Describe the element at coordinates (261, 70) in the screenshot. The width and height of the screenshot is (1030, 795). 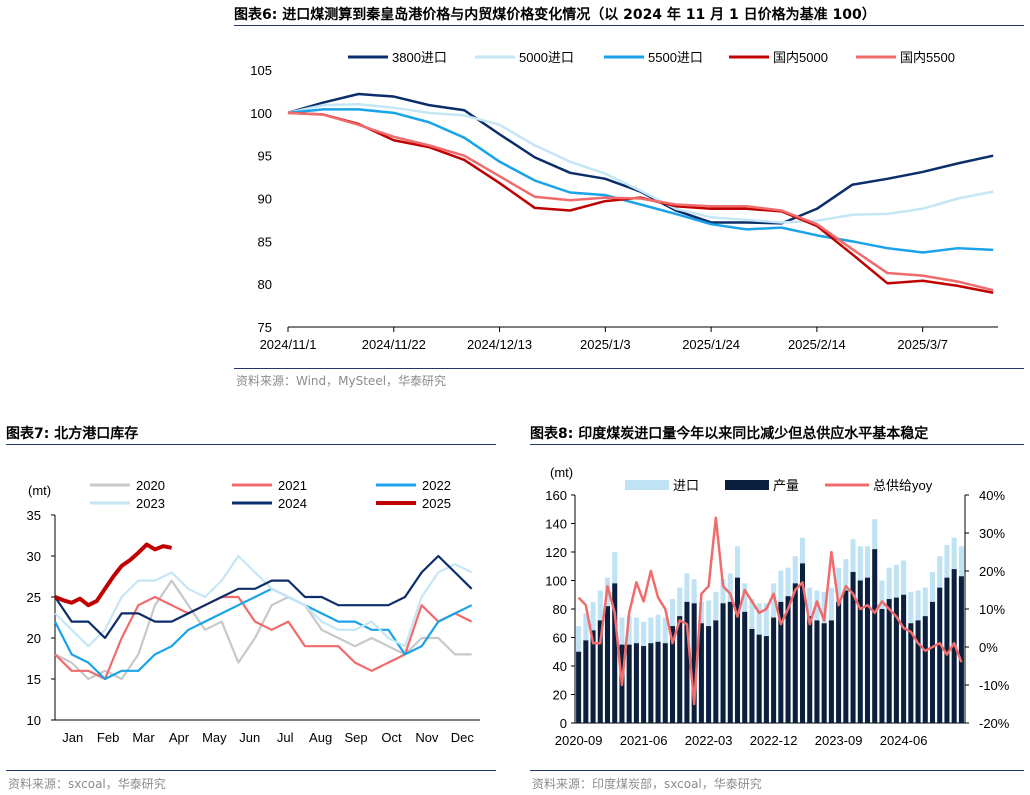
I see `fig6-y-tick-label: 105` at that location.